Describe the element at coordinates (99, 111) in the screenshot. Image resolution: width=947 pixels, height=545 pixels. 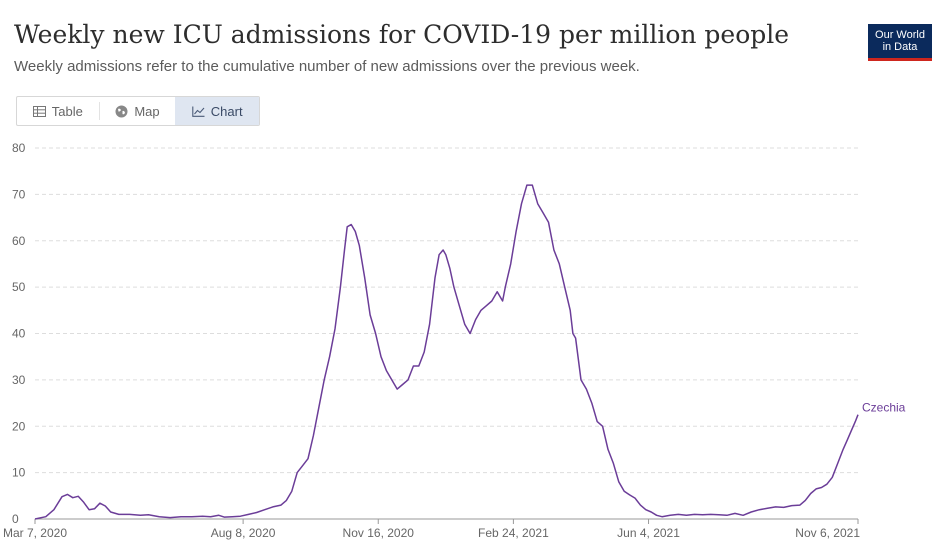
I see `tab-divider` at that location.